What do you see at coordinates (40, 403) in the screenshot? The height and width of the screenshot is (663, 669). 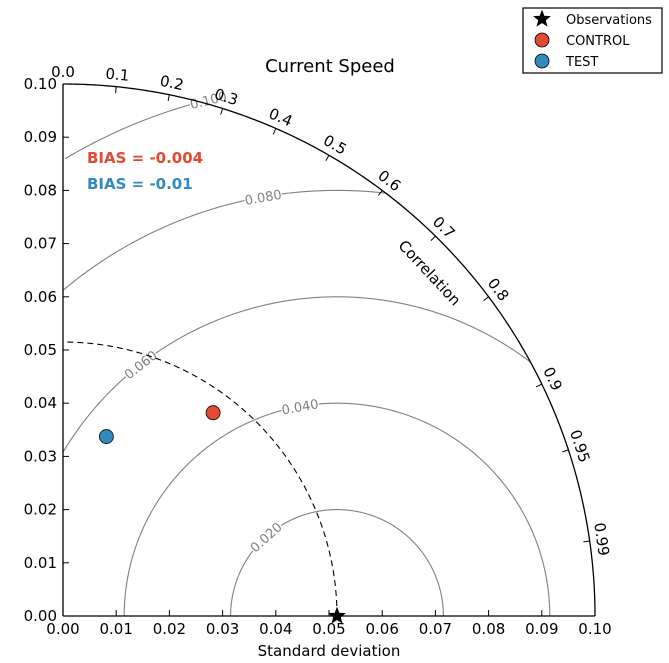 I see `y-tick-label: 0.04` at bounding box center [40, 403].